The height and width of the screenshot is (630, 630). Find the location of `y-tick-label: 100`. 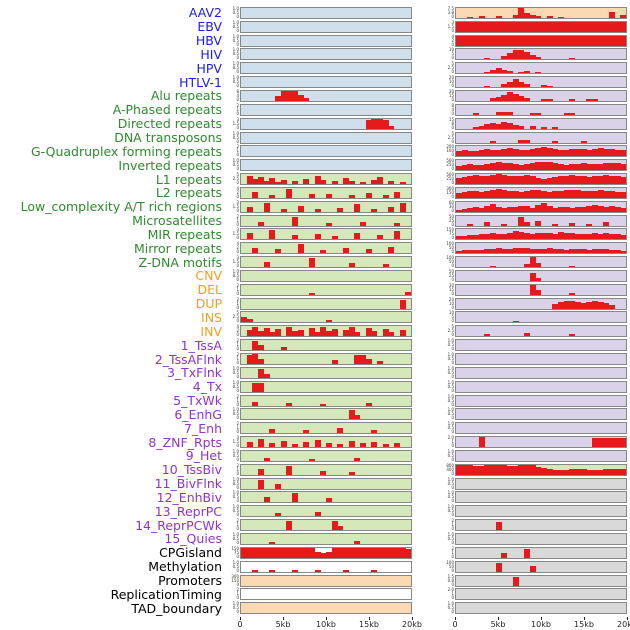

y-tick-label: 100 is located at coordinates (450, 562).